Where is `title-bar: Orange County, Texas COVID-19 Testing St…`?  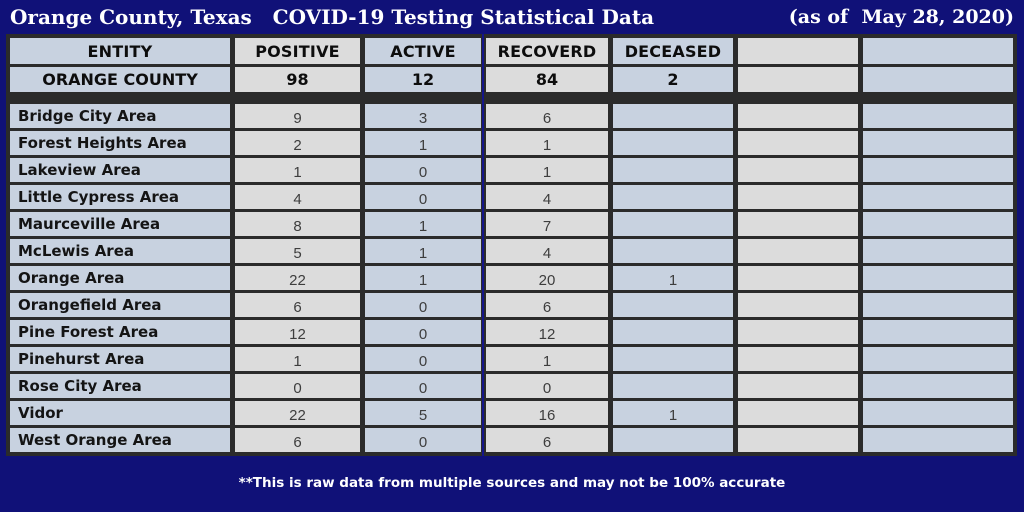 title-bar: Orange County, Texas COVID-19 Testing St… is located at coordinates (512, 17).